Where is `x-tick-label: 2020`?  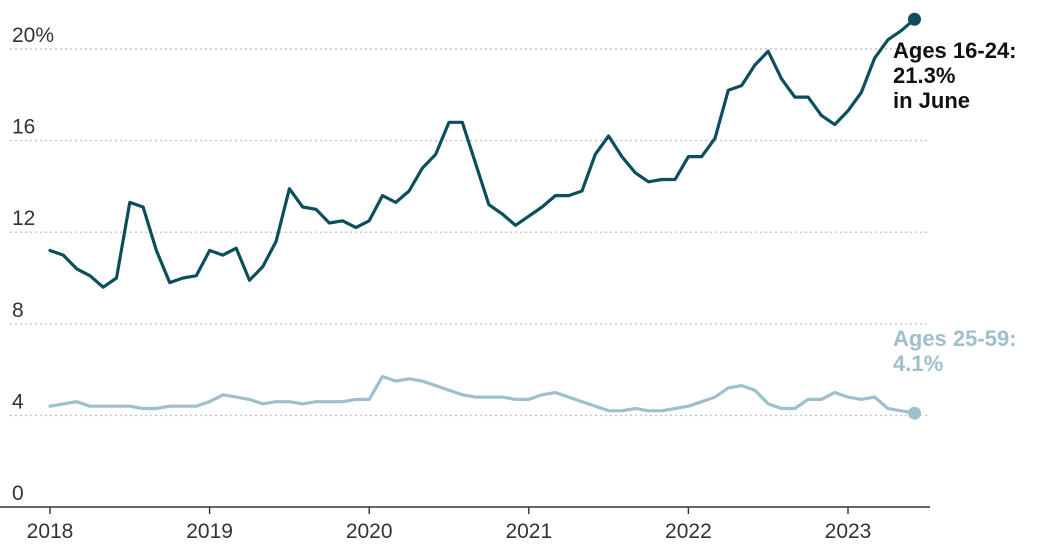
x-tick-label: 2020 is located at coordinates (369, 531).